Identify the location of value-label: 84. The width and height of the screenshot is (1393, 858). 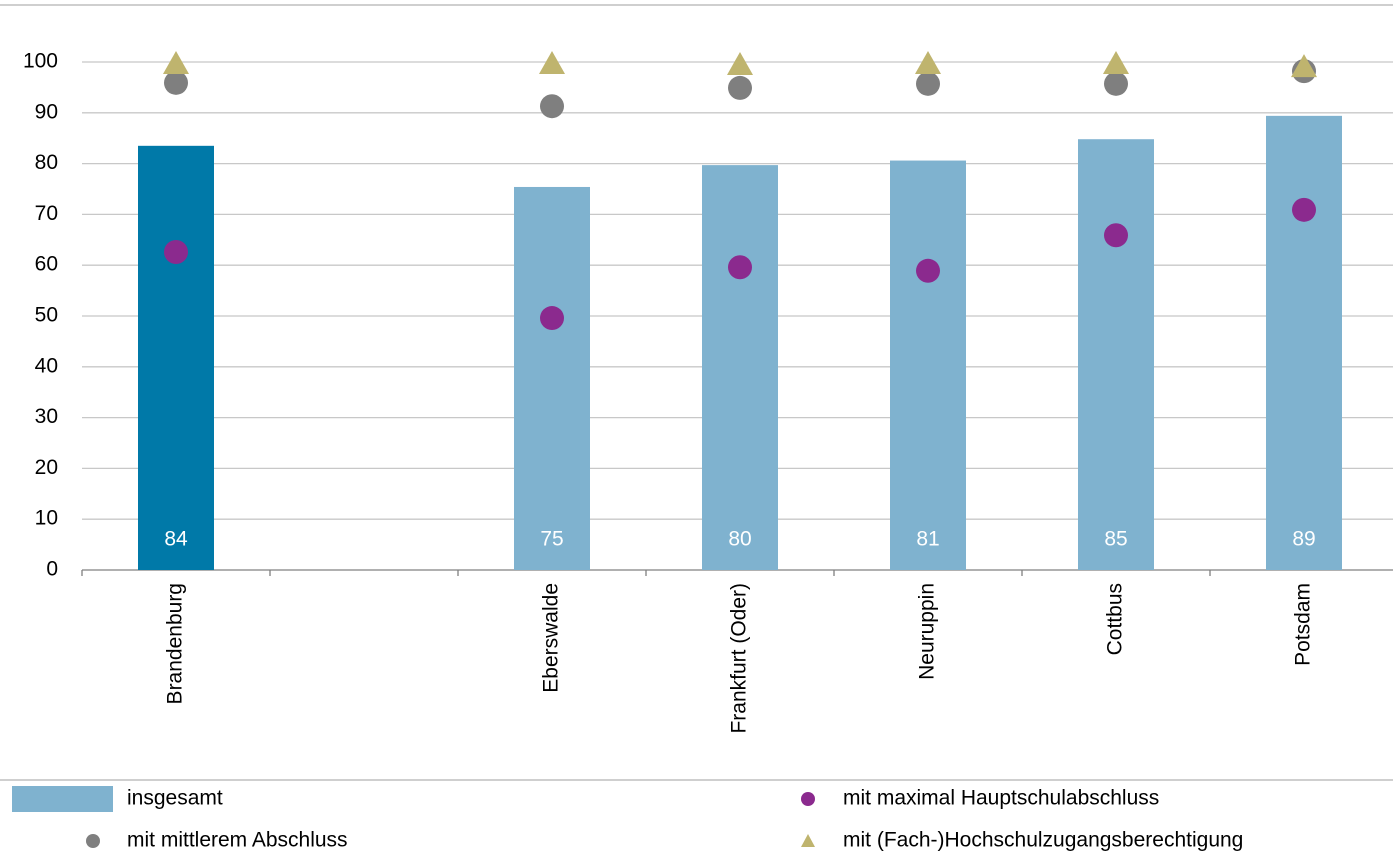
(176, 539).